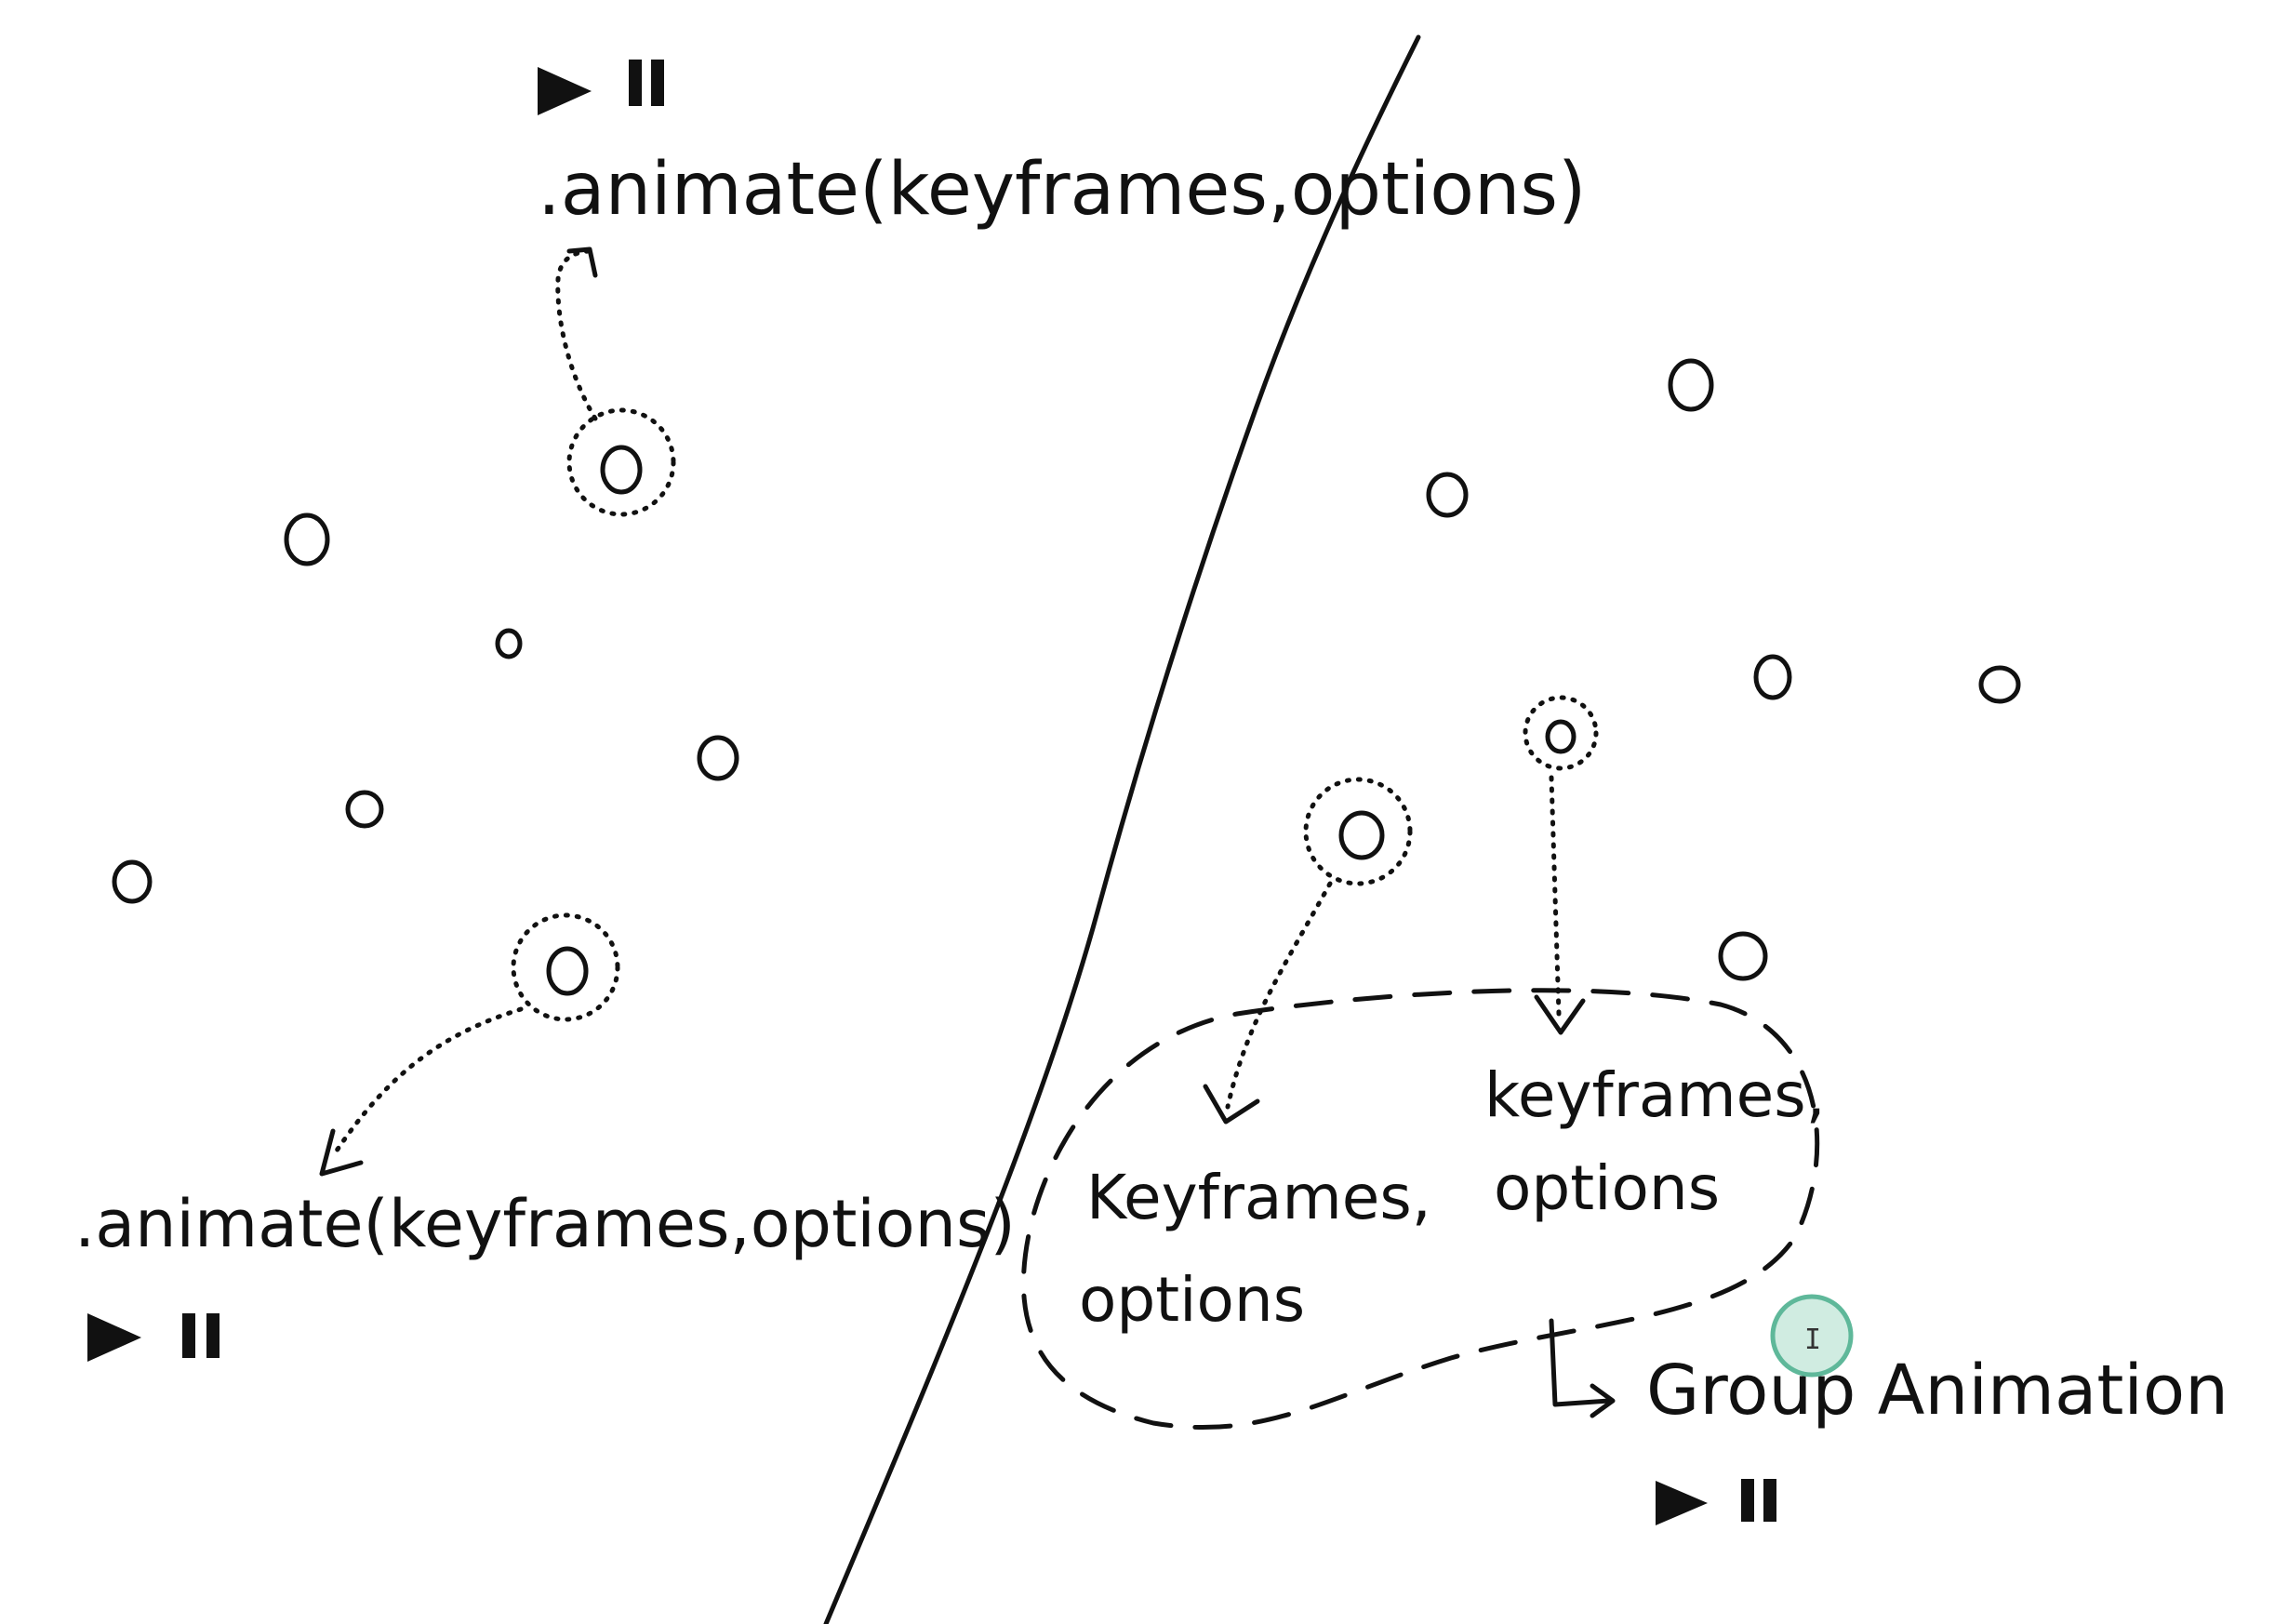  Describe the element at coordinates (425, 715) in the screenshot. I see `left-particles` at that location.